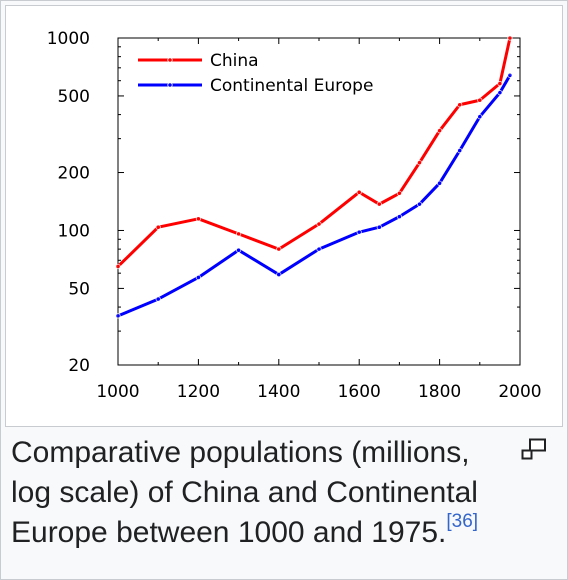 The height and width of the screenshot is (580, 568). Describe the element at coordinates (439, 392) in the screenshot. I see `x-tick-label: 1800` at that location.